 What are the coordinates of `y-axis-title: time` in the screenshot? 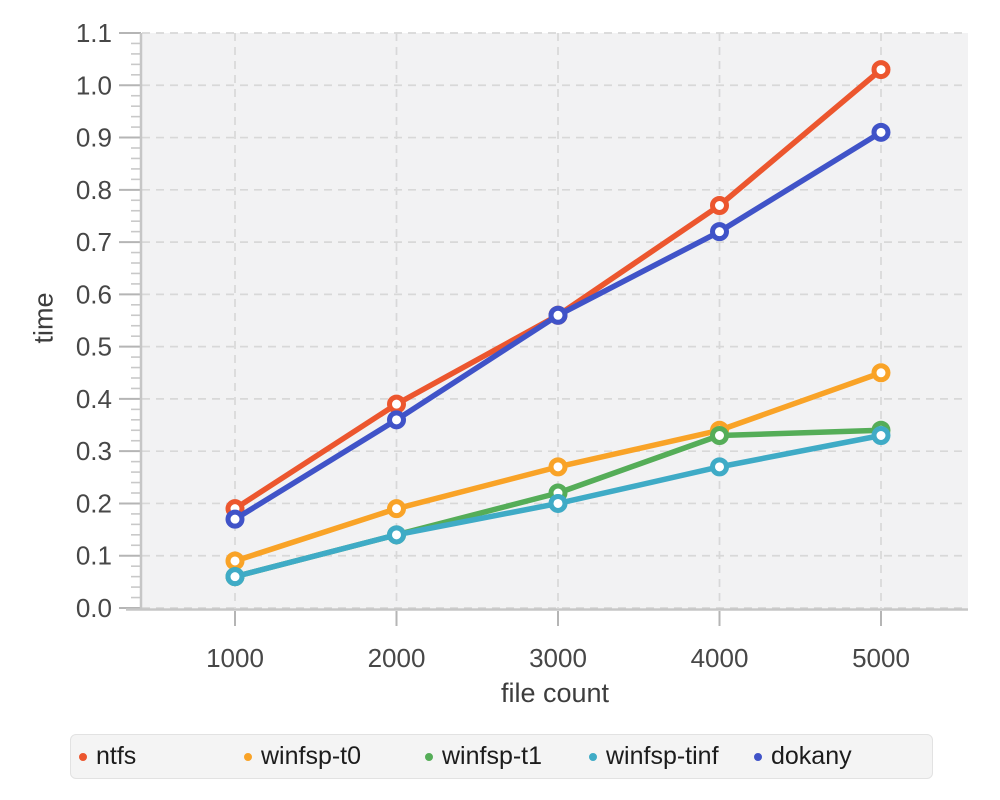 It's located at (43, 318).